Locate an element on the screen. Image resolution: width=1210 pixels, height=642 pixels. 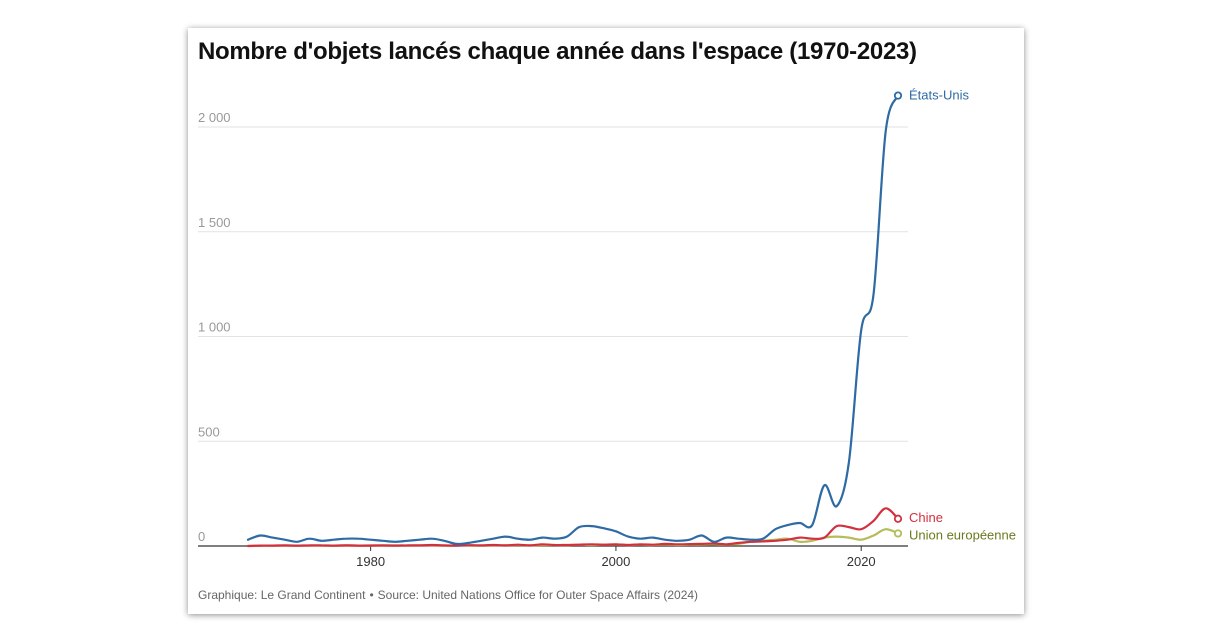
y-tick-label: 1 000 is located at coordinates (214, 327).